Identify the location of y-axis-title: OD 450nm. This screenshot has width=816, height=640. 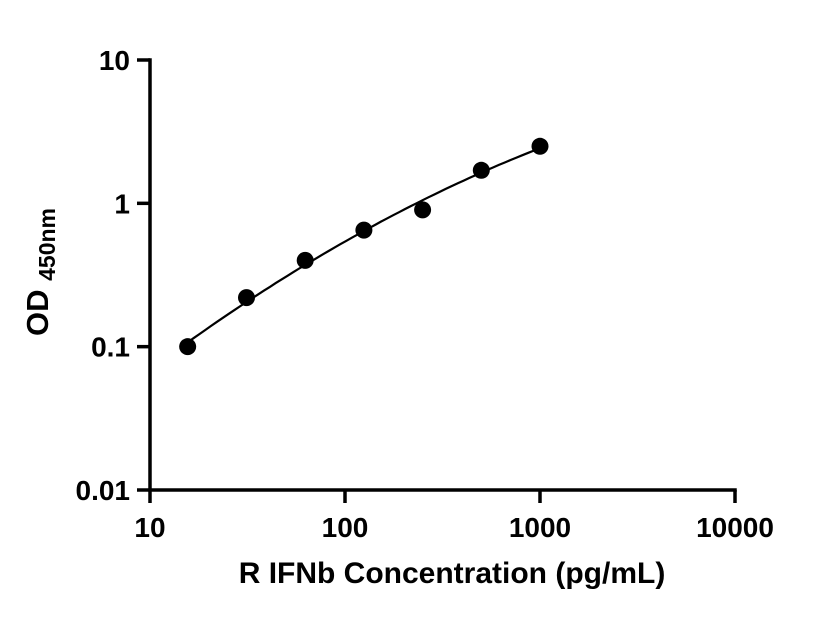
(40, 272).